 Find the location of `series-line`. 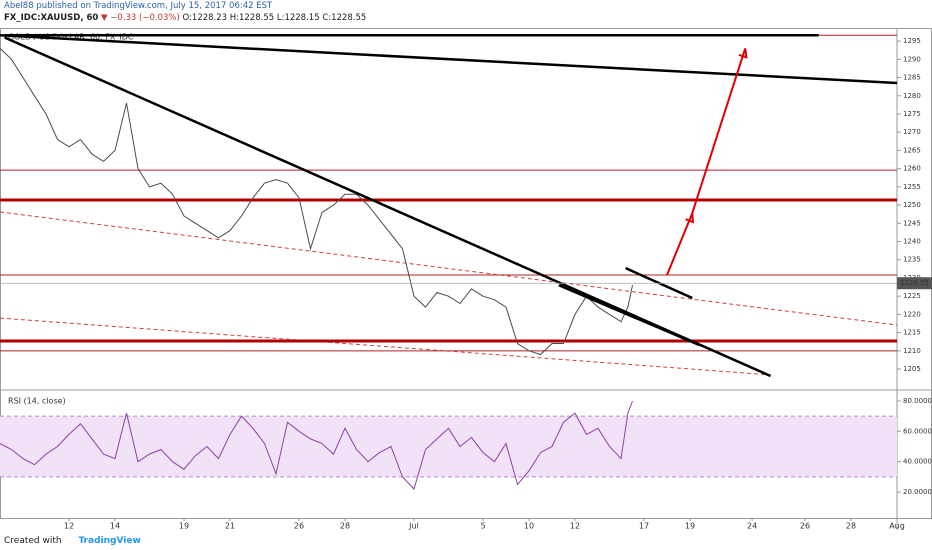

series-line is located at coordinates (316, 445).